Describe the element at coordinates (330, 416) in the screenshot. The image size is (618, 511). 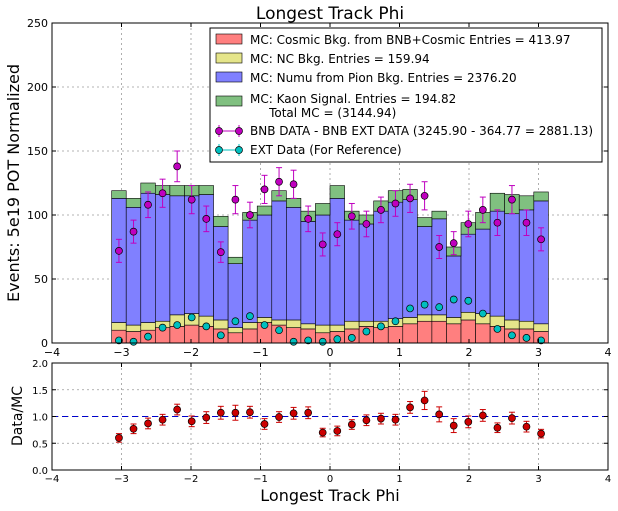
I see `ratio-points` at that location.